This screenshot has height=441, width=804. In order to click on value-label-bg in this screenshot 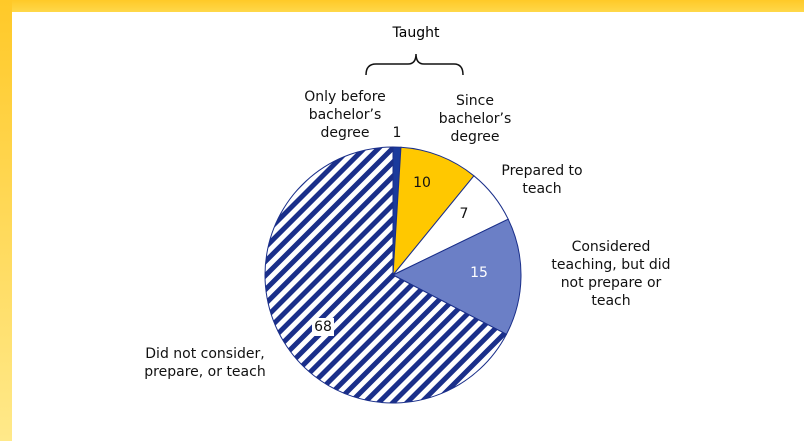, I will do `click(323, 327)`.